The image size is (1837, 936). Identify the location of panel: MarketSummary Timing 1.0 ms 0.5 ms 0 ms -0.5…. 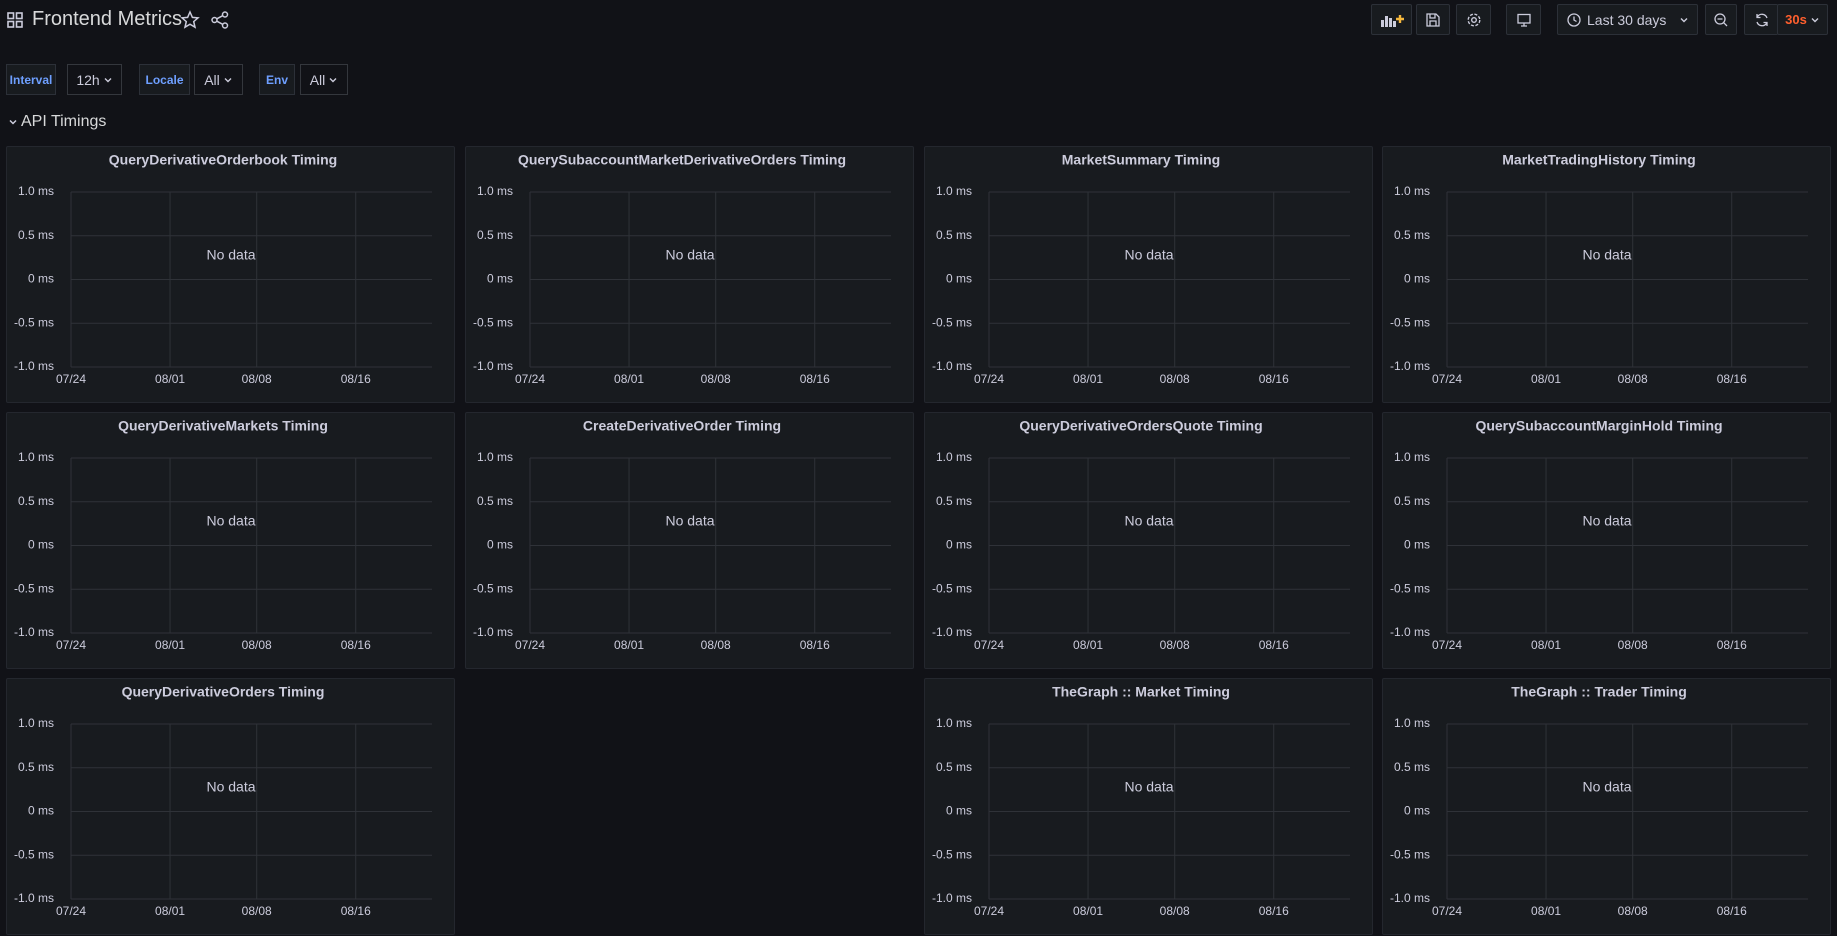
(1148, 274).